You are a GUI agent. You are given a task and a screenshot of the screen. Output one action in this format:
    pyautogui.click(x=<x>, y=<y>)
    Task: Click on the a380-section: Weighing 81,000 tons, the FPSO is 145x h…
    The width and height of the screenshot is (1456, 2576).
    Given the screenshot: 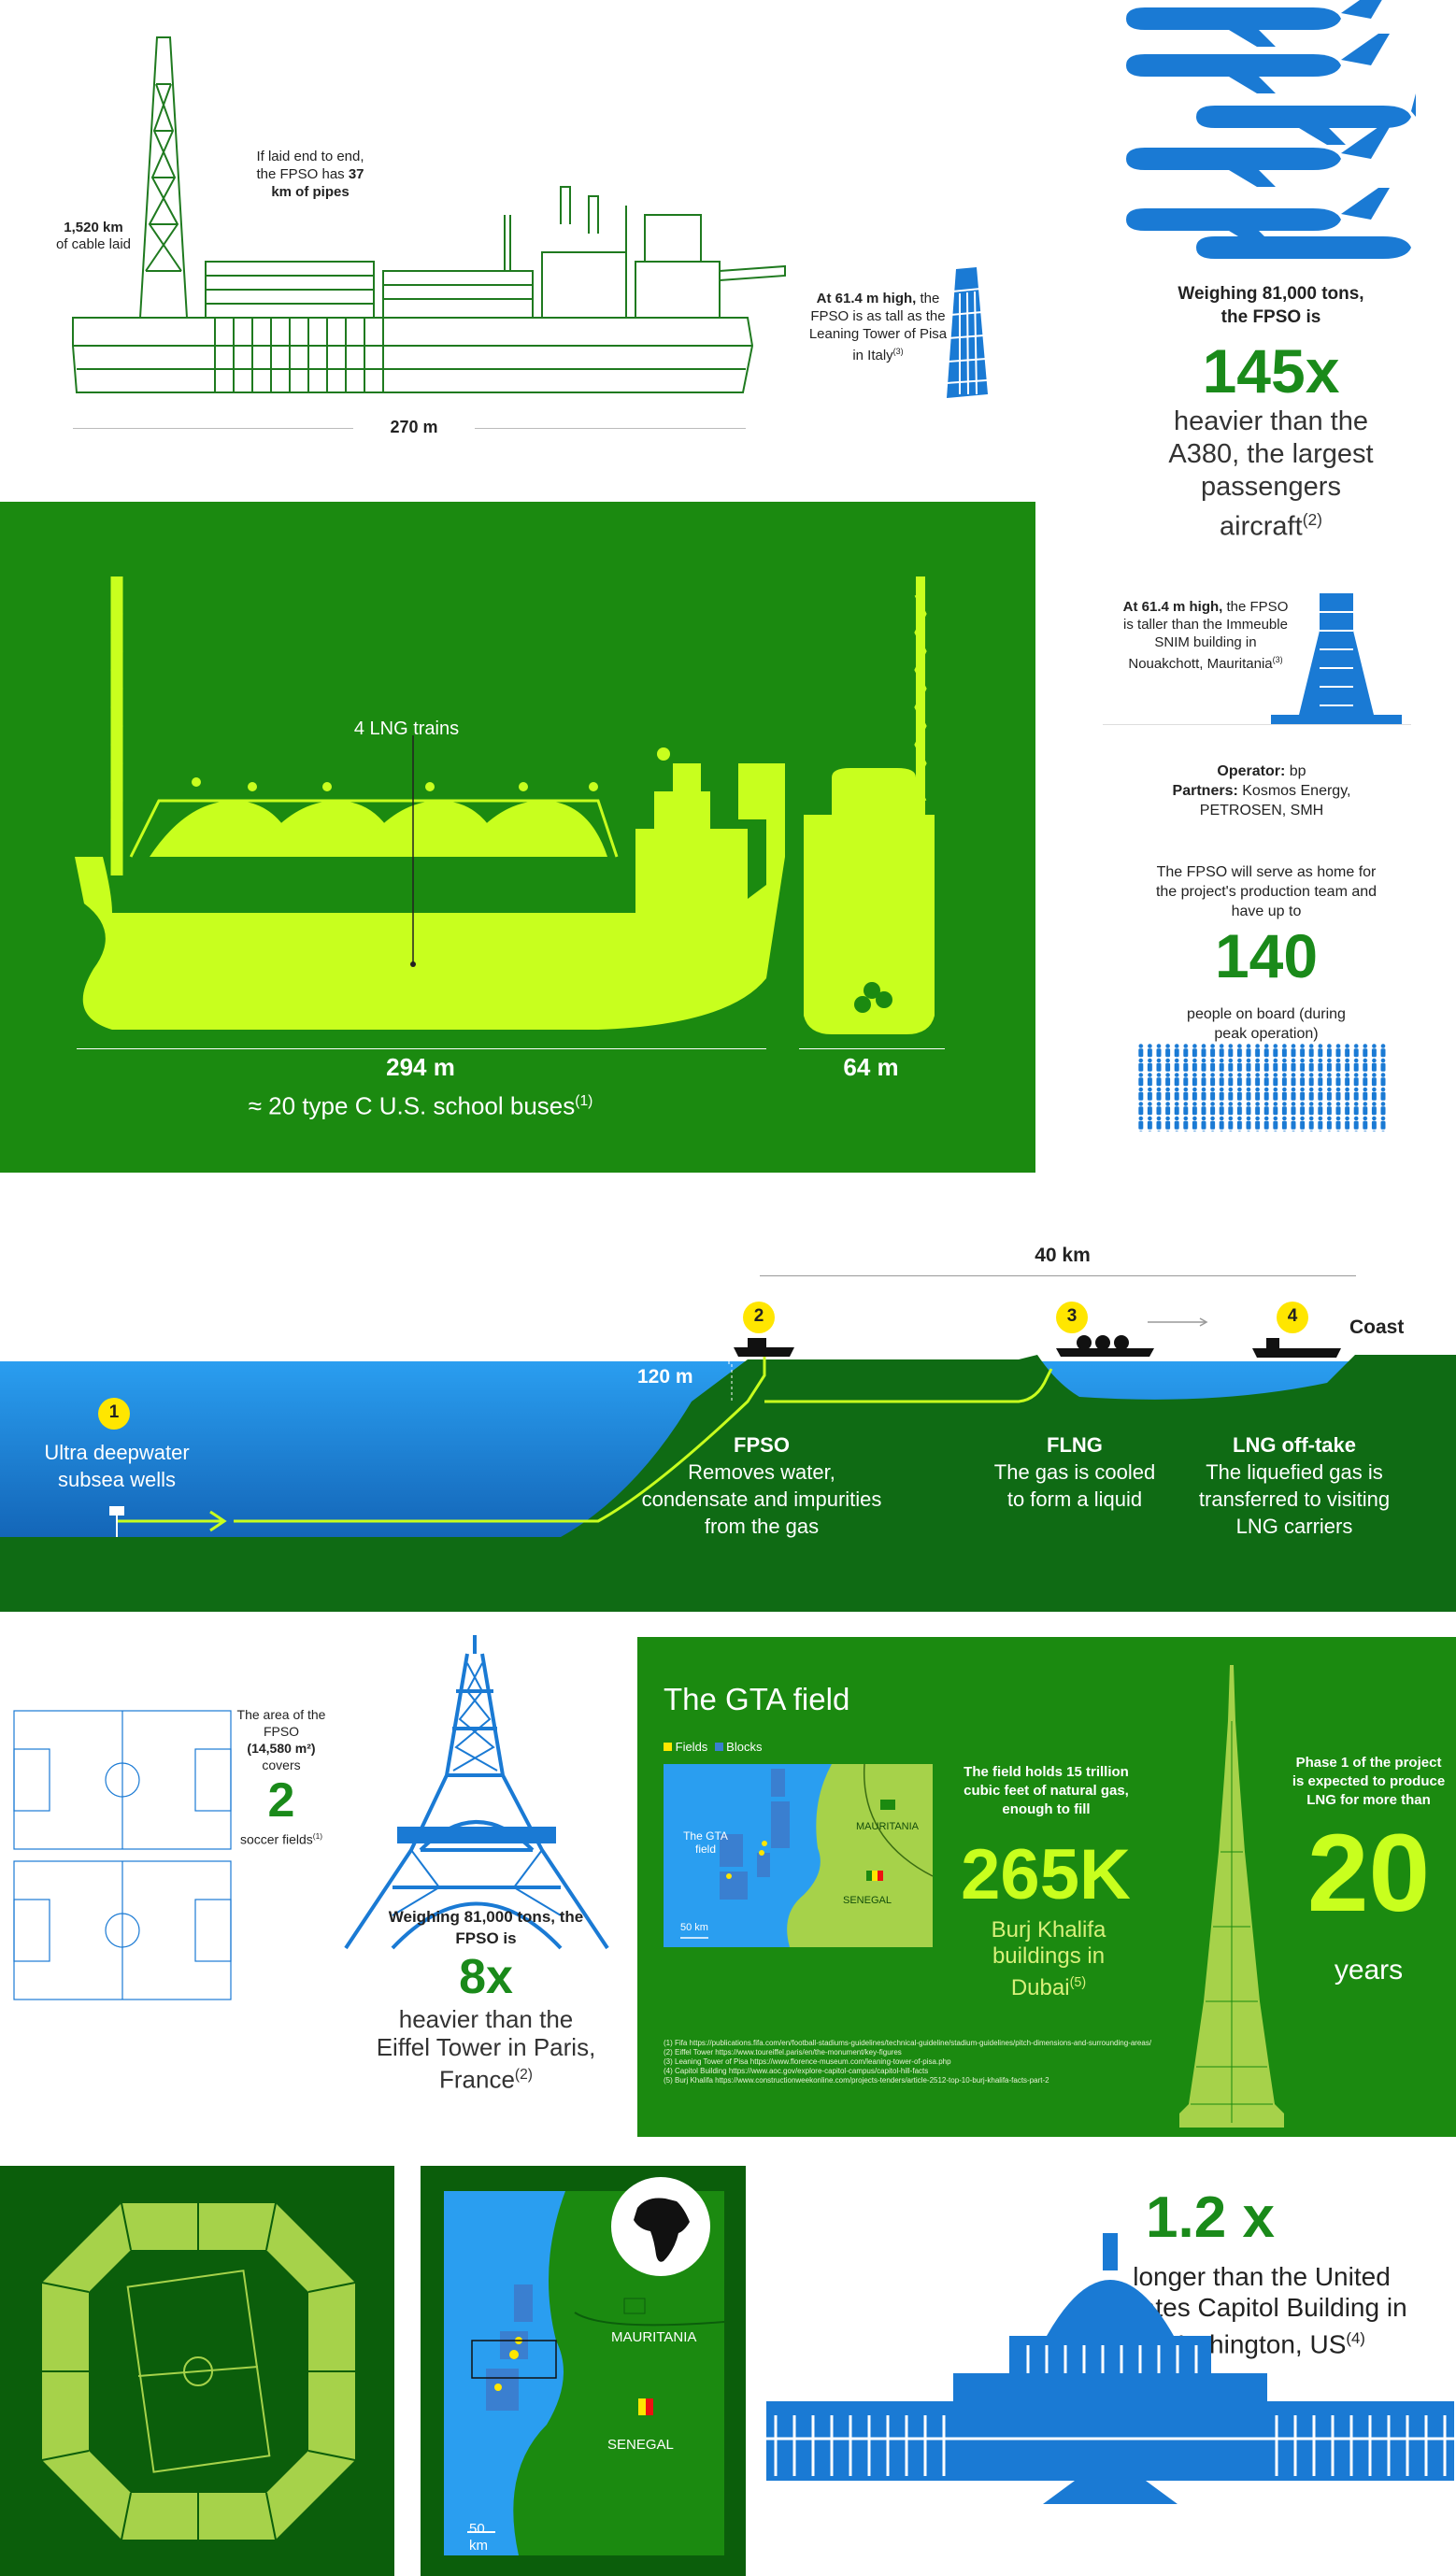 What is the action you would take?
    pyautogui.click(x=1279, y=271)
    